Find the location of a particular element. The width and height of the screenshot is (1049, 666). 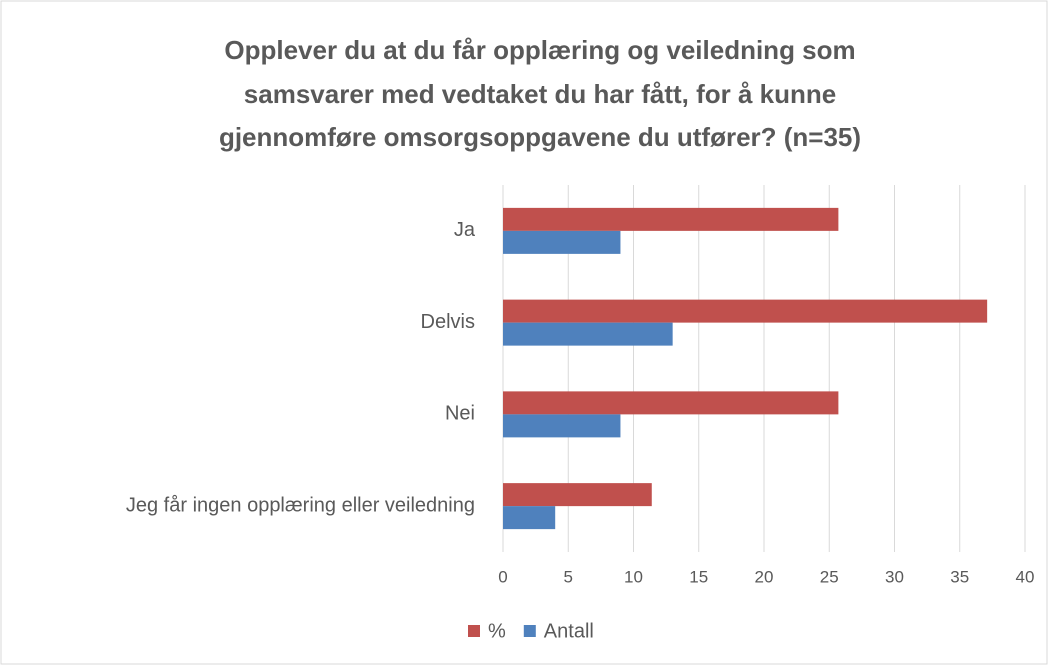

legend-label: % is located at coordinates (497, 631).